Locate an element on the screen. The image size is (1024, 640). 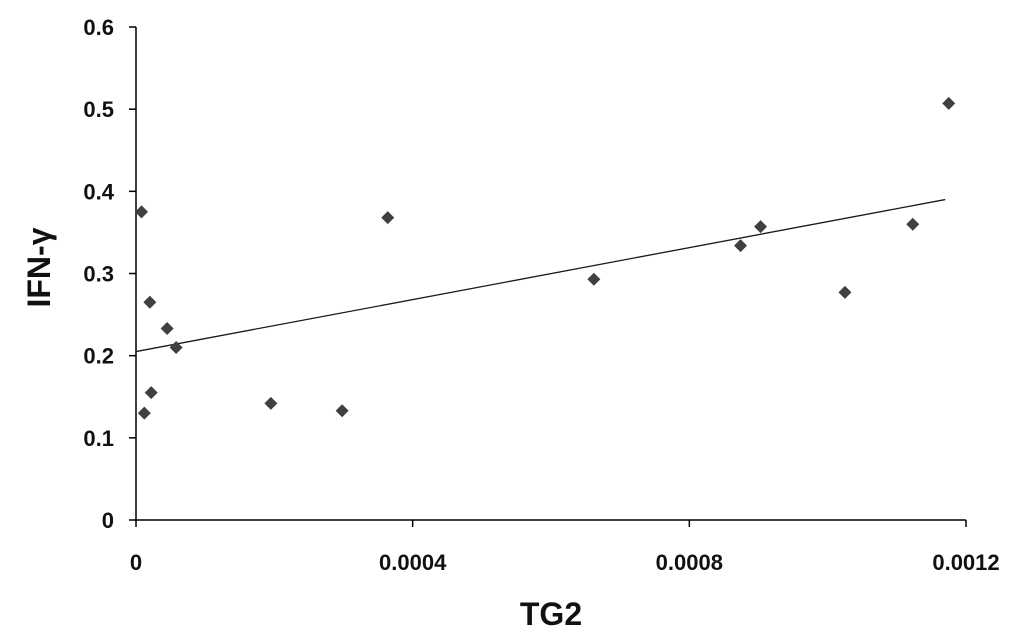
y-tick-label: 0.2 is located at coordinates (98, 356).